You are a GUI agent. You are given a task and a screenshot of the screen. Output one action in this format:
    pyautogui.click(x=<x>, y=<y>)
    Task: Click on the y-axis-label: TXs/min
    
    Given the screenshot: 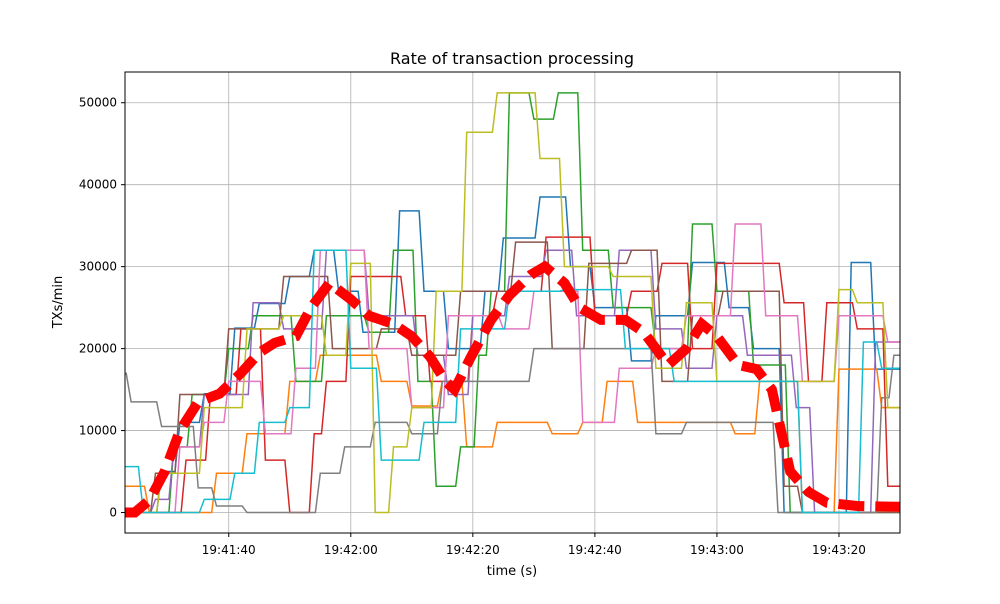 What is the action you would take?
    pyautogui.click(x=58, y=303)
    